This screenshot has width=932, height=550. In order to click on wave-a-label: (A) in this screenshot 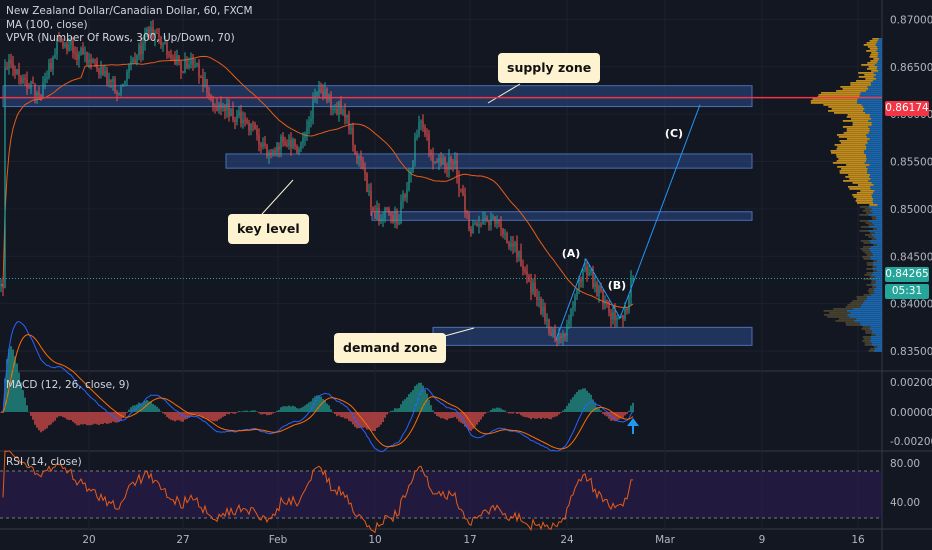, I will do `click(571, 253)`.